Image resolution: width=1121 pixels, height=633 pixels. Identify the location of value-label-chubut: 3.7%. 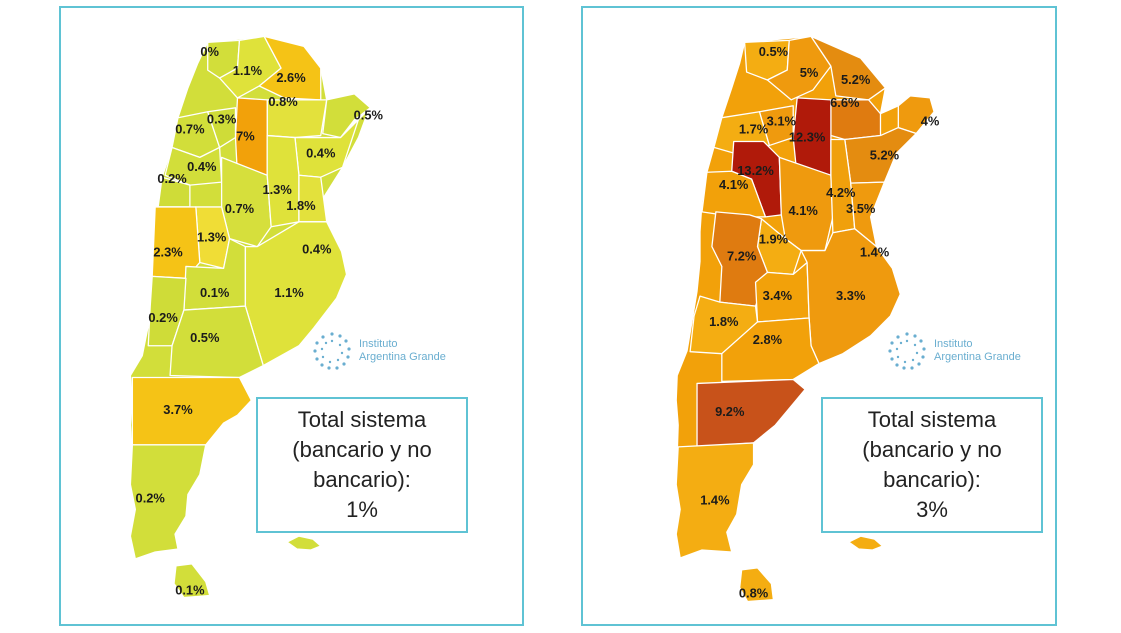
(178, 409).